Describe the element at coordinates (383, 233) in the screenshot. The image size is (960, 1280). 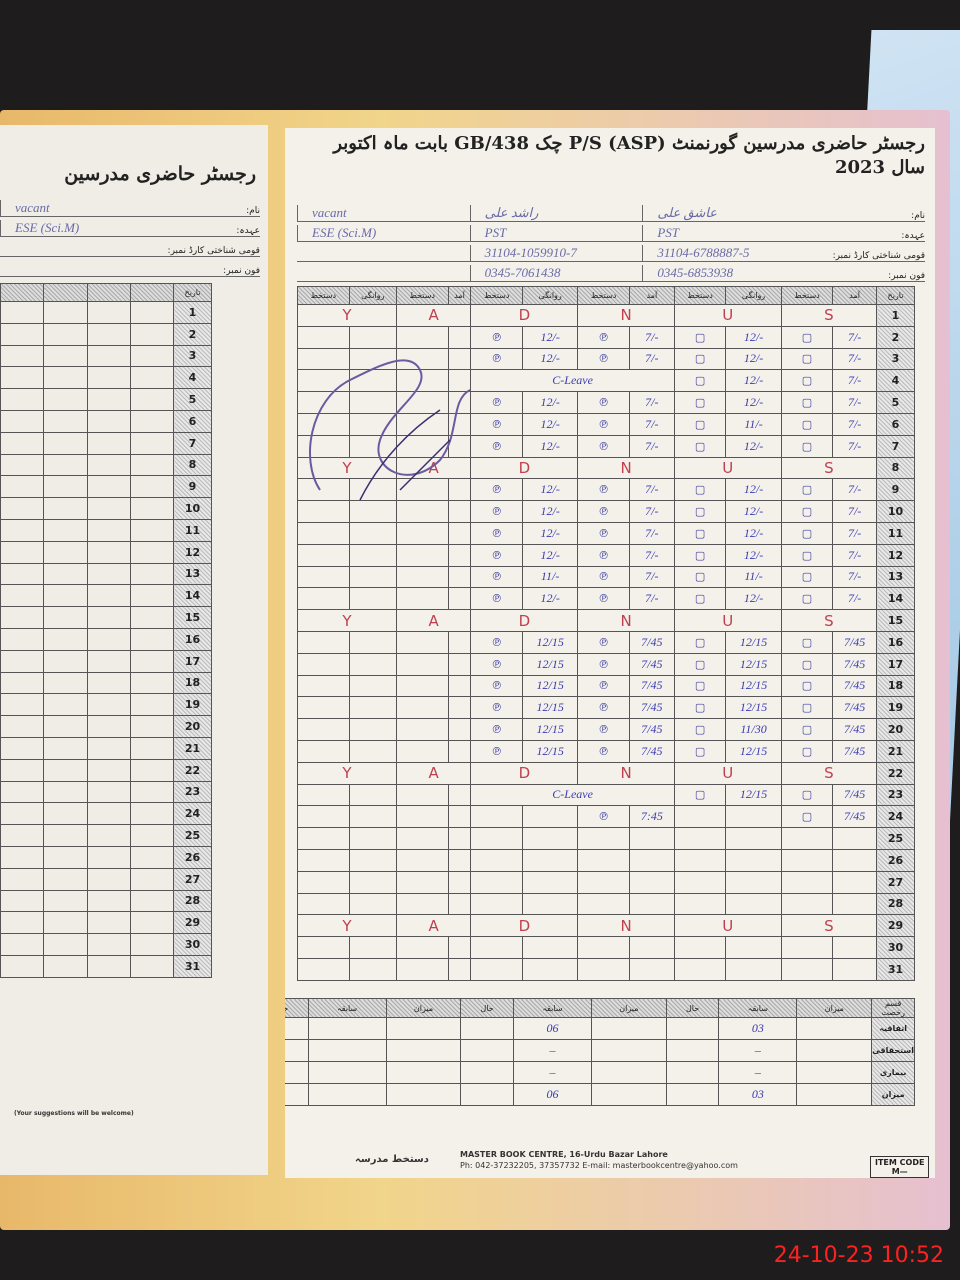
I see `teacher-designation: ESE (Sci.M)` at that location.